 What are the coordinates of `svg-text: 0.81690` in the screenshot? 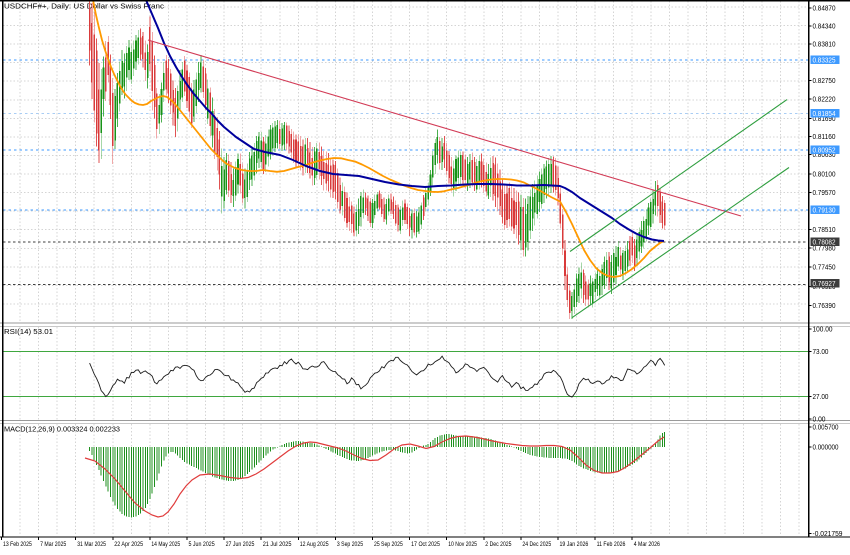 It's located at (824, 119).